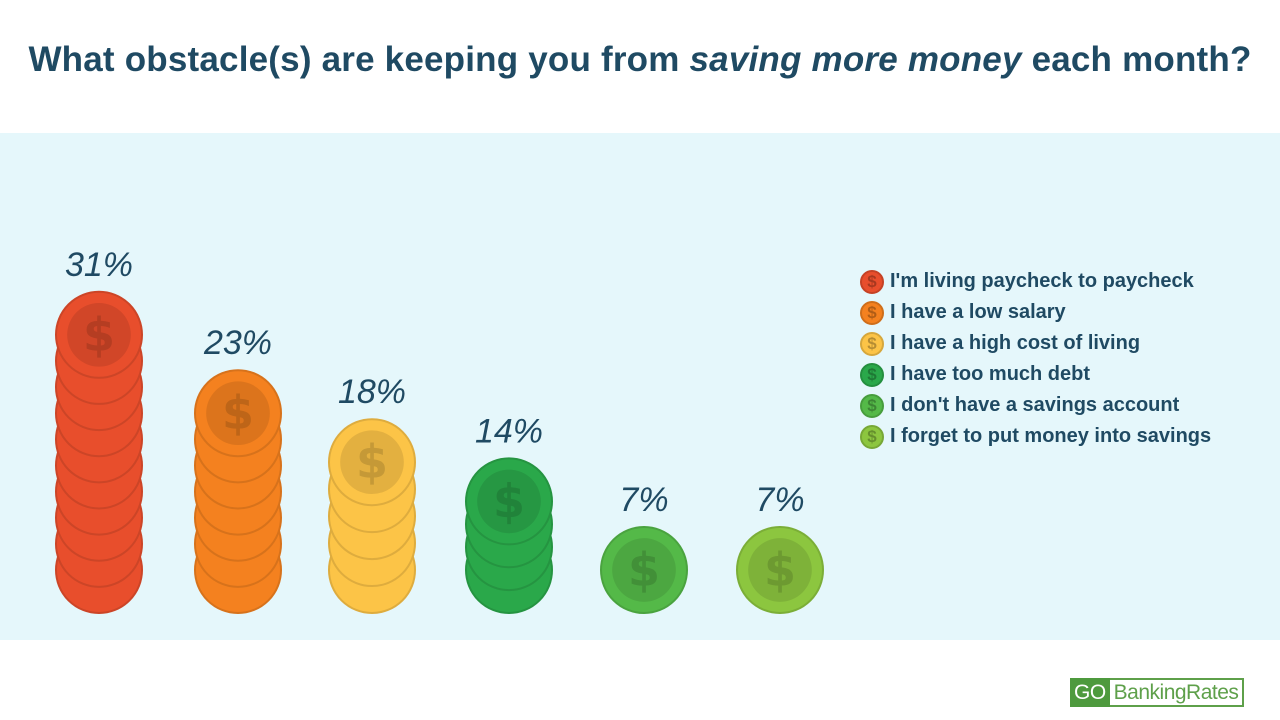  I want to click on legend-item: $ I'm living paycheck to paycheck, so click(1035, 281).